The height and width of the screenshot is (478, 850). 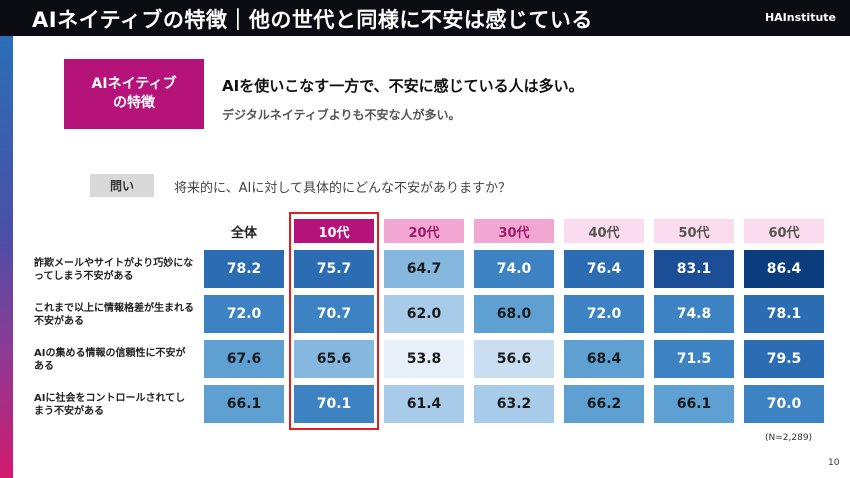 What do you see at coordinates (784, 314) in the screenshot?
I see `table-cell: 78.1` at bounding box center [784, 314].